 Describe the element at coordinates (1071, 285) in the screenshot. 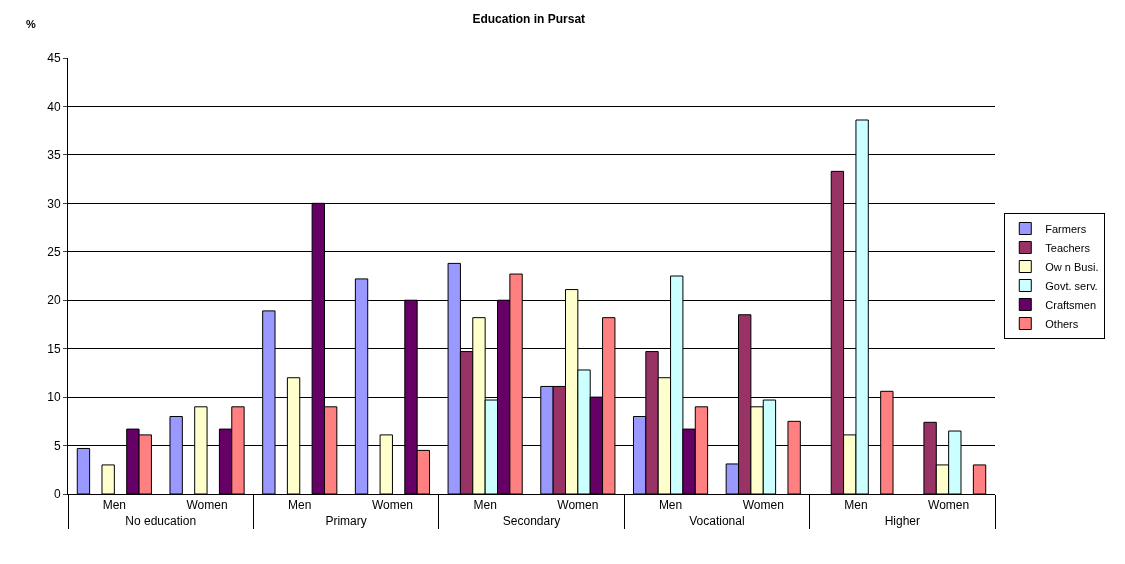

I see `legend-label: Govt. serv.` at that location.